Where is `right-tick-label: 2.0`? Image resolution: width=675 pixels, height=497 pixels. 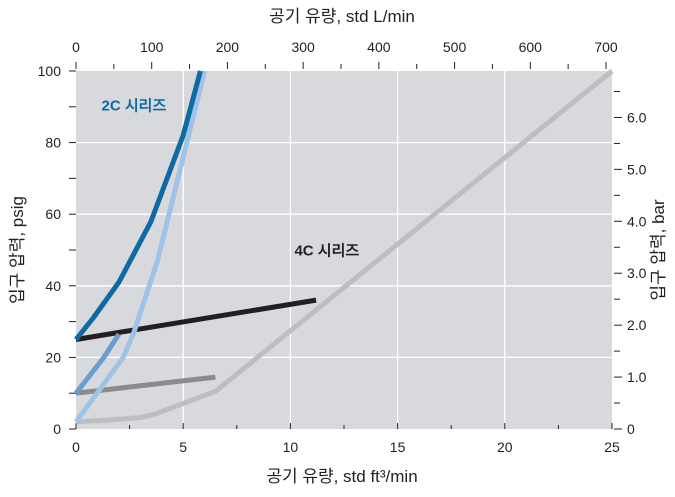
right-tick-label: 2.0 is located at coordinates (637, 325).